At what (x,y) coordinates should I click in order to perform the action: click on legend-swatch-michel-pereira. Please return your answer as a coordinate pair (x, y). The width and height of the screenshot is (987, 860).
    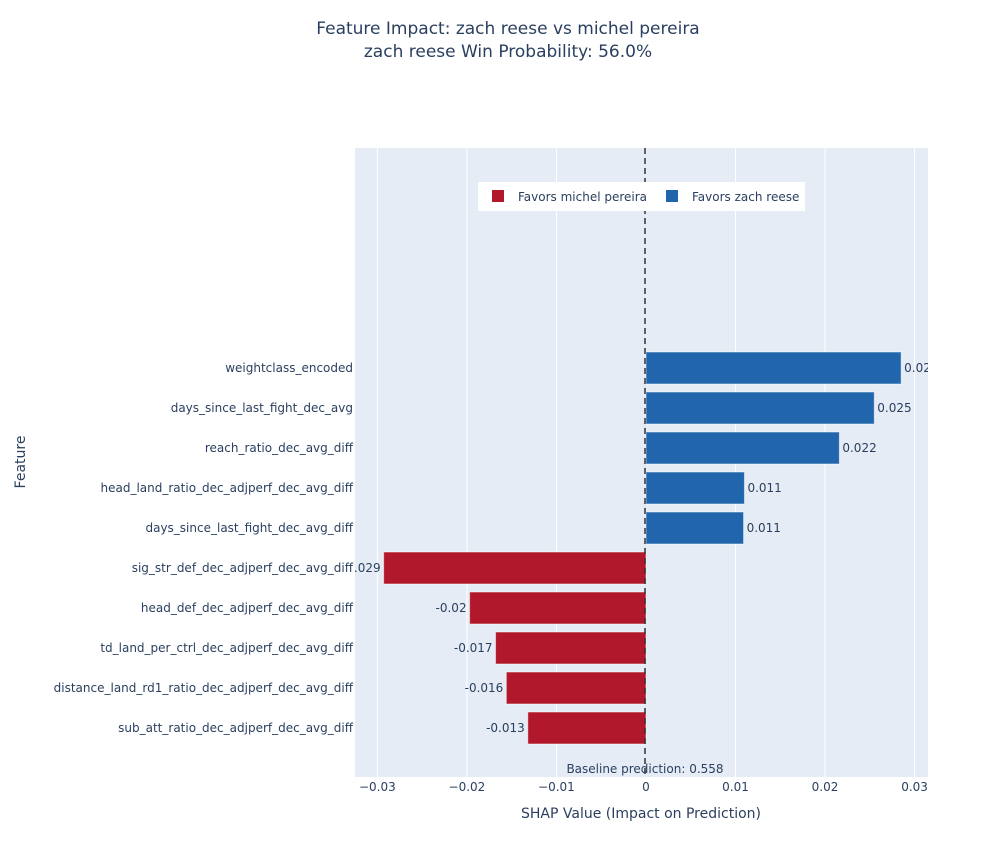
    Looking at the image, I should click on (498, 196).